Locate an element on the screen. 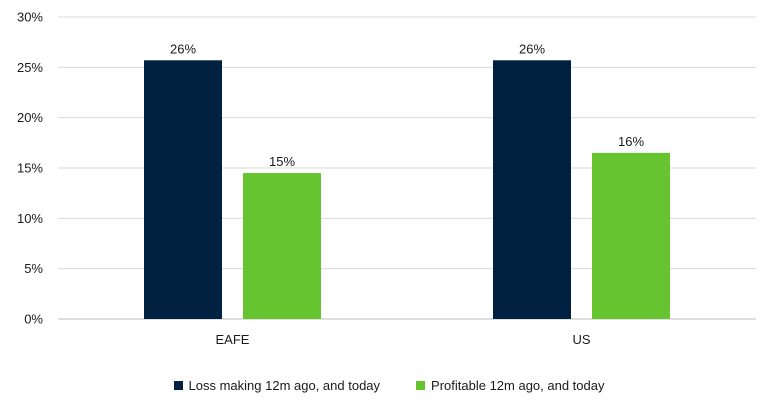 The image size is (778, 411). legend-label-profitable: Profitable 12m ago, and today is located at coordinates (518, 385).